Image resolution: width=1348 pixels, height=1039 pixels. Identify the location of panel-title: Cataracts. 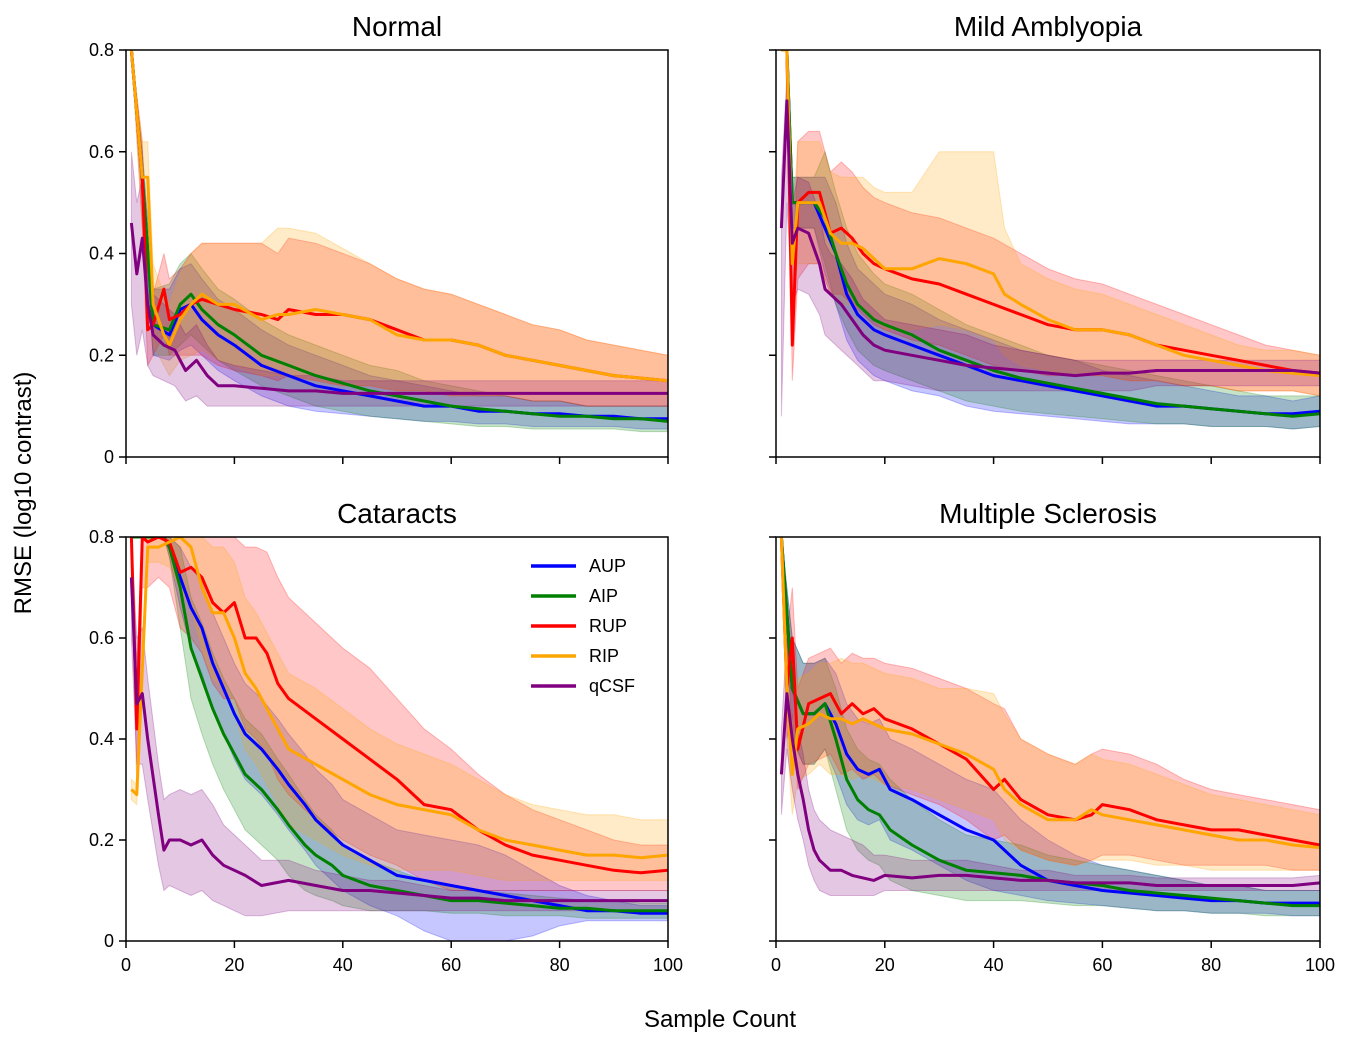
(397, 513).